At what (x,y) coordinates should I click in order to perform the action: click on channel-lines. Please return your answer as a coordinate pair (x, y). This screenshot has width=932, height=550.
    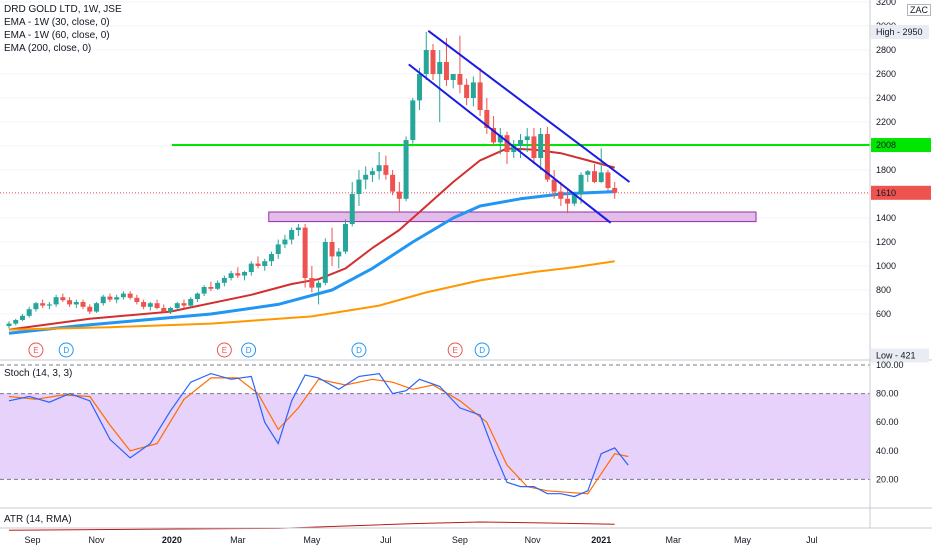
    Looking at the image, I should click on (519, 127).